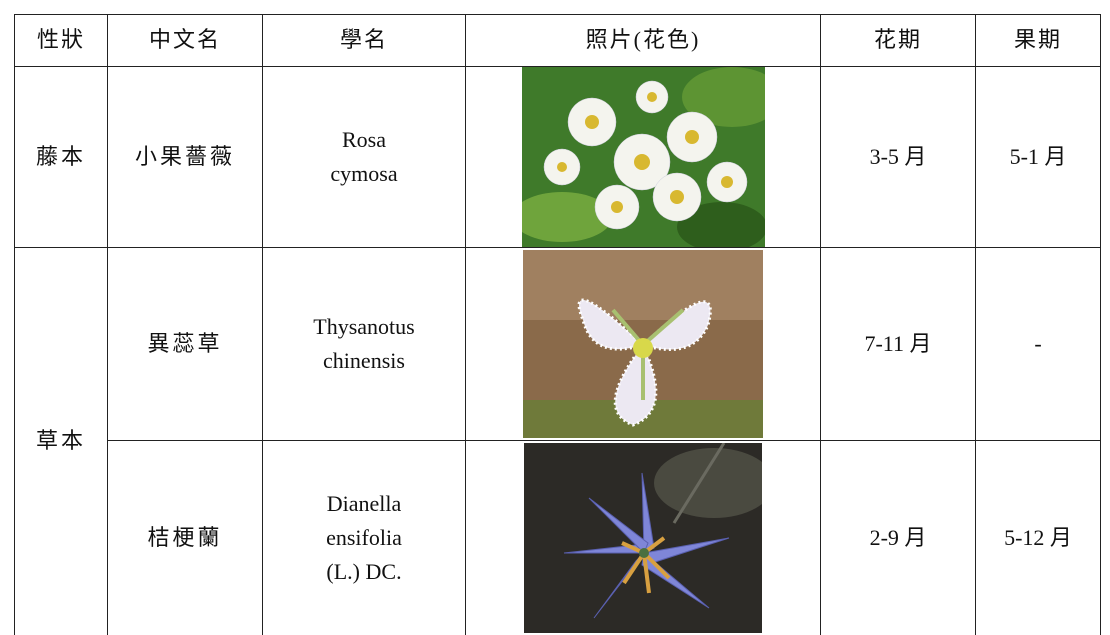 This screenshot has width=1110, height=635. I want to click on photo-thysanotus, so click(643, 344).